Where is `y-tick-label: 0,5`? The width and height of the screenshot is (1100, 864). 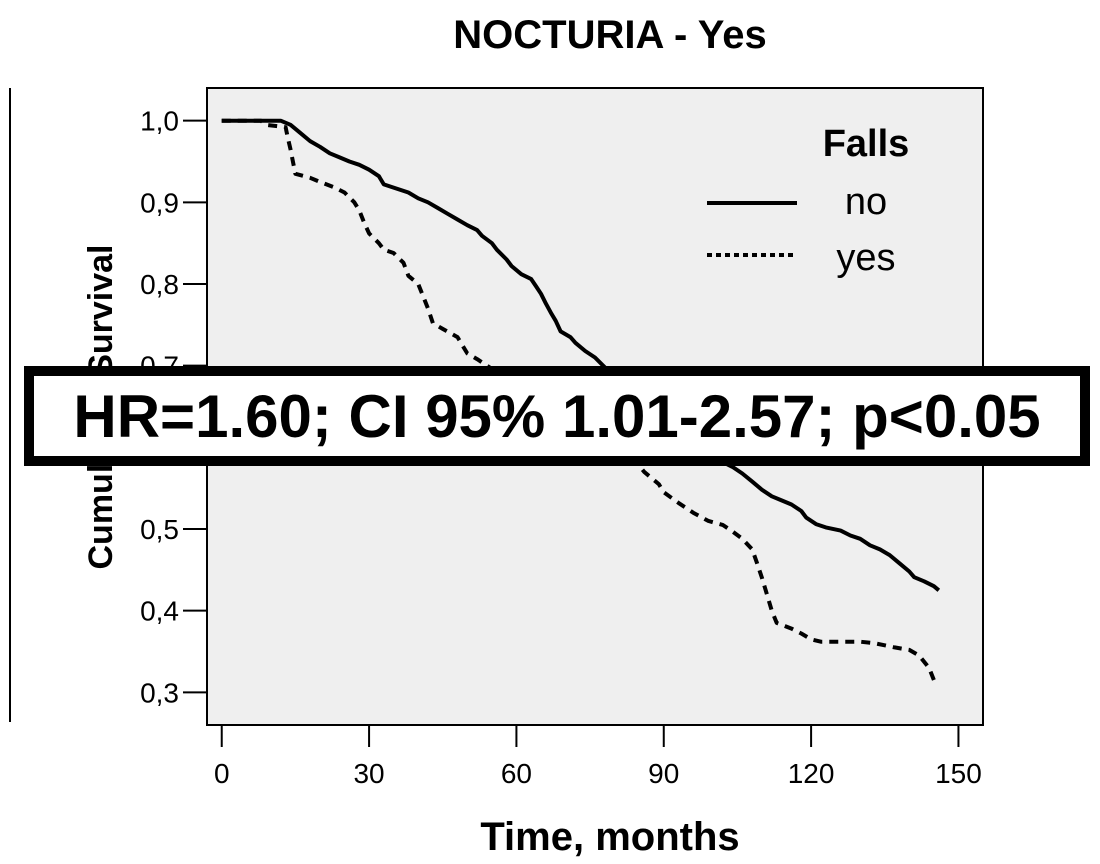 y-tick-label: 0,5 is located at coordinates (159, 529).